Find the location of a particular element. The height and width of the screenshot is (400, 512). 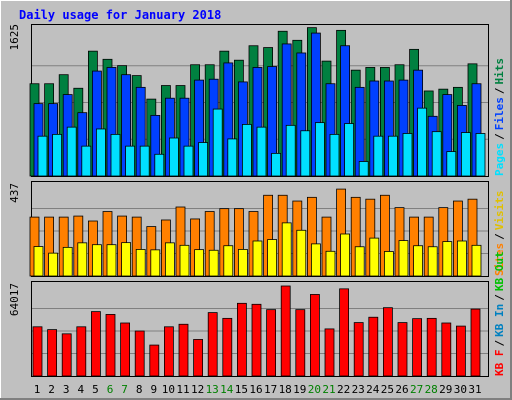

day-label-4: 4 is located at coordinates (80, 389).